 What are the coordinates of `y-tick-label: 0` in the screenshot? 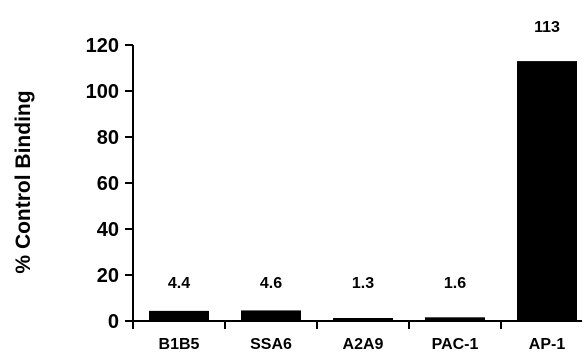 It's located at (113, 322).